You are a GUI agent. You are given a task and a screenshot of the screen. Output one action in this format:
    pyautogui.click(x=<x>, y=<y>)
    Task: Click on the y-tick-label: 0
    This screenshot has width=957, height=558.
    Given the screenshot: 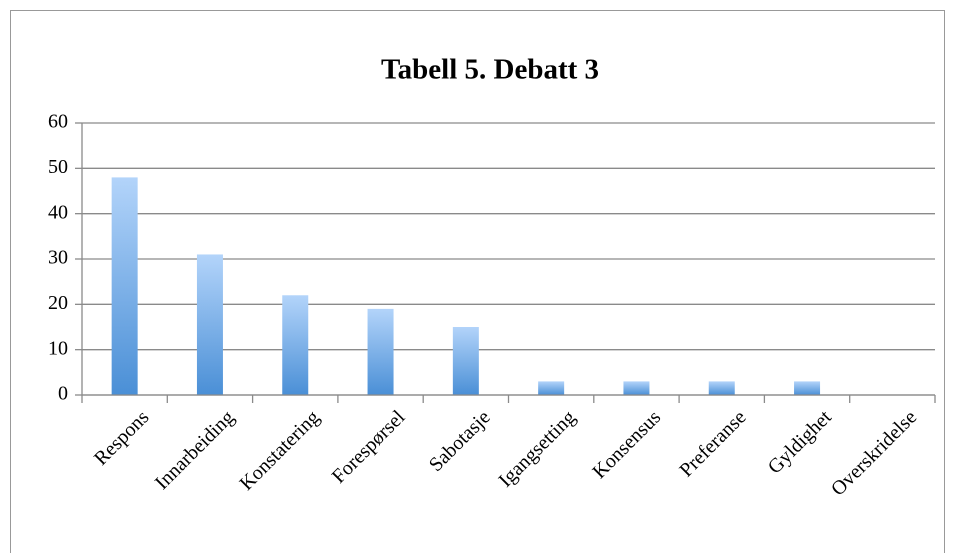 What is the action you would take?
    pyautogui.click(x=63, y=394)
    